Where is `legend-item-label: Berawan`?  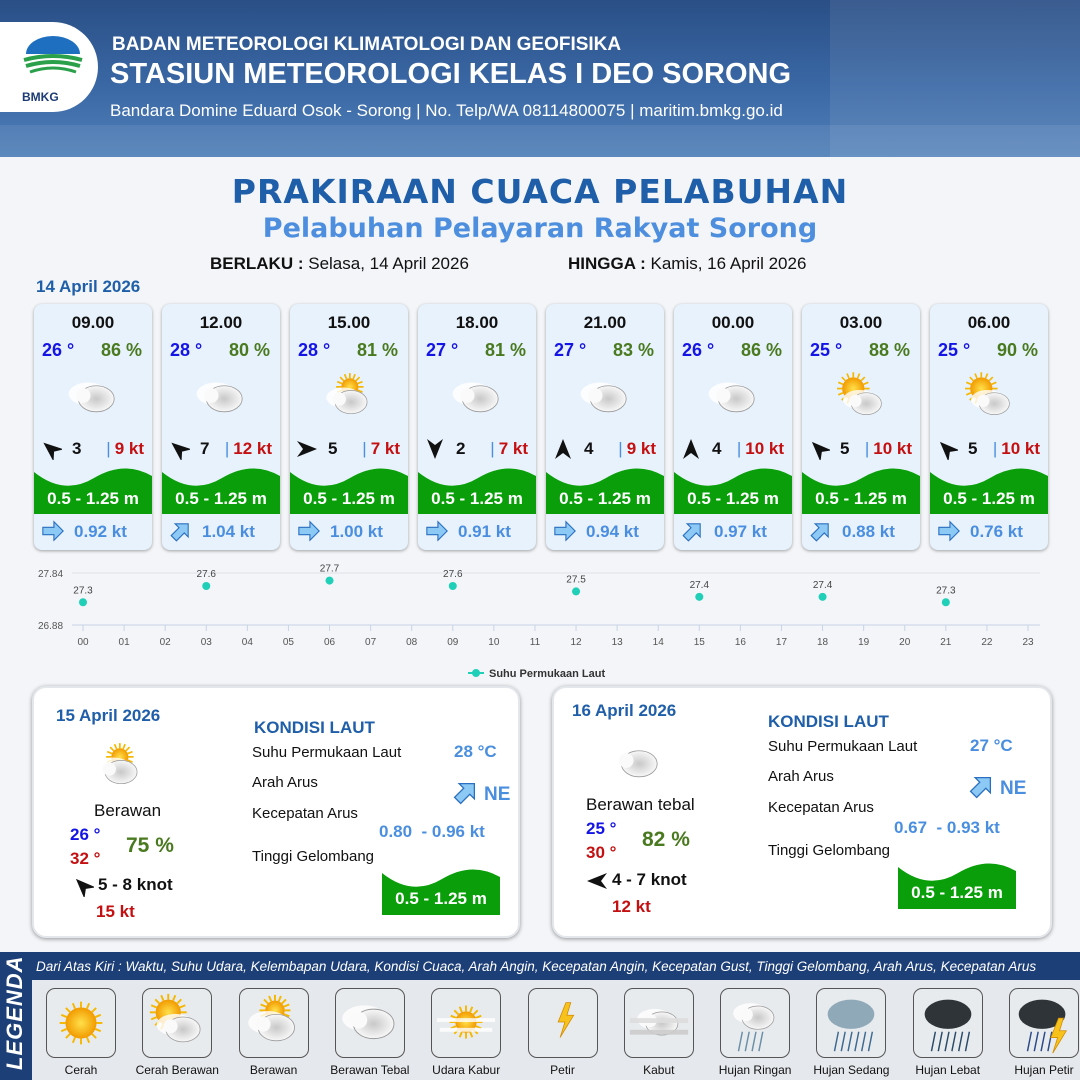
legend-item-label: Berawan is located at coordinates (273, 1070).